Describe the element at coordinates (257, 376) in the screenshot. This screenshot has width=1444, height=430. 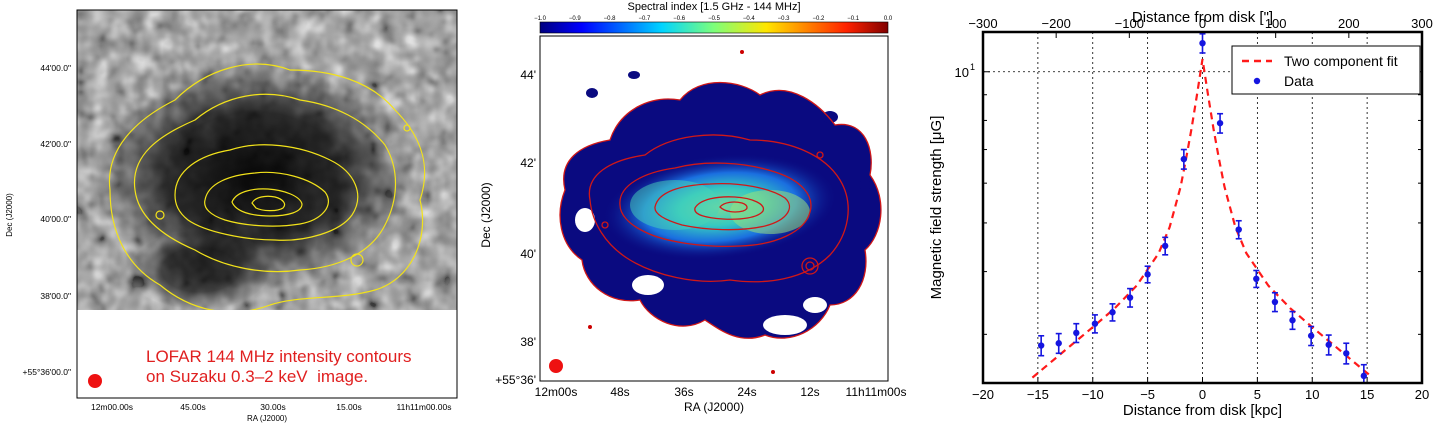
I see `xray-caption-line2: on Suzaku 0.3–2 keV image.` at that location.